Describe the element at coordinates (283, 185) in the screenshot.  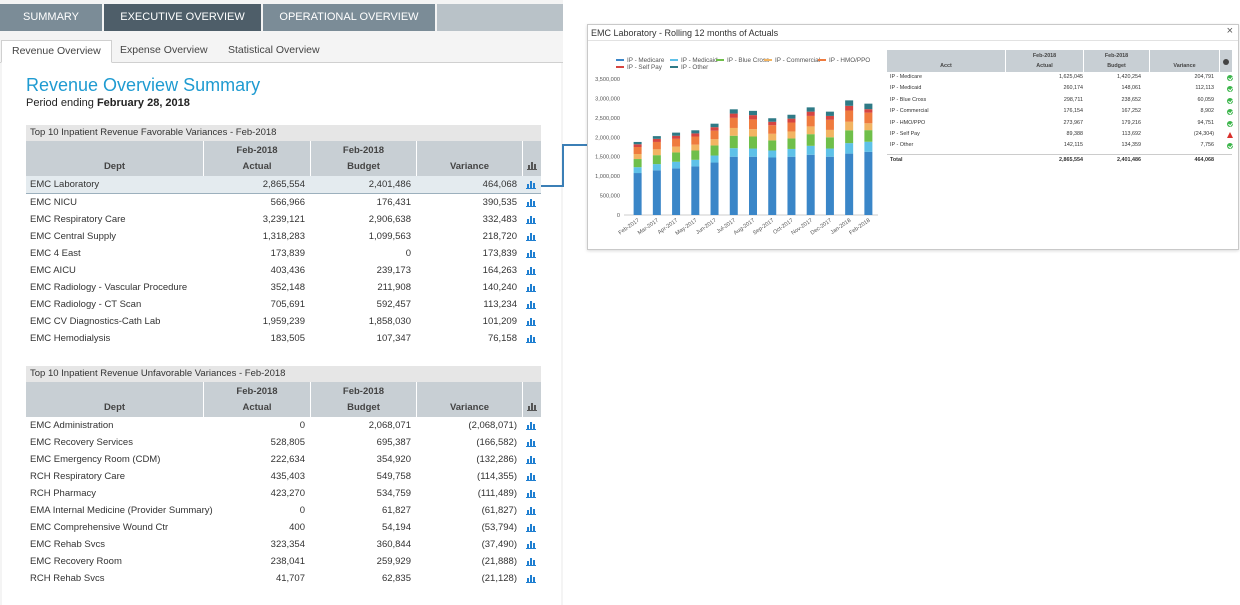
I see `table-row: EMC Laboratory 2,865,554 2,401,486 464,068` at that location.